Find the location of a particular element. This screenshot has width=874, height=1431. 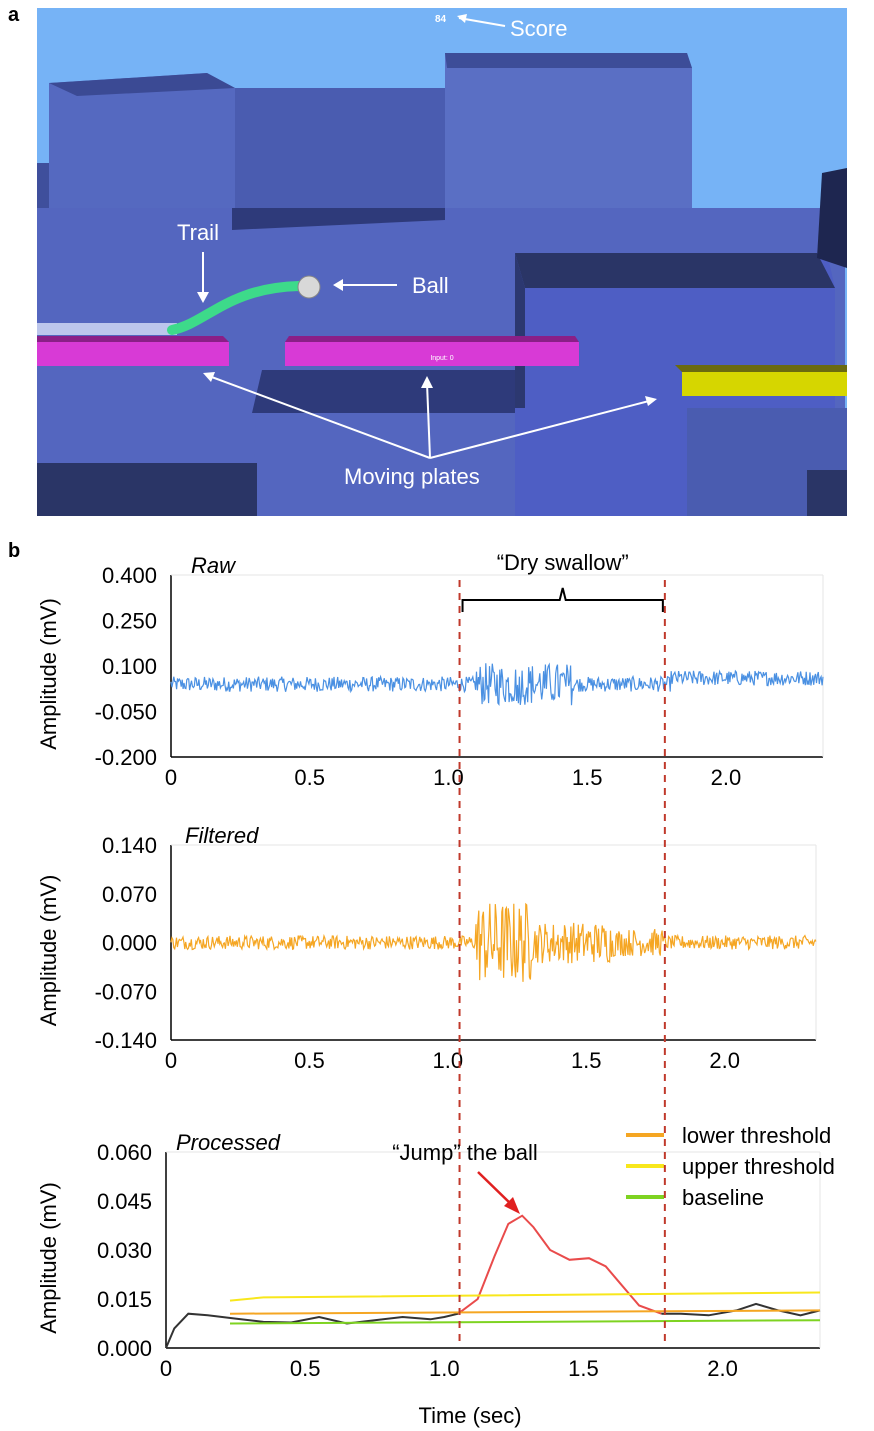

dry-swallow-brace is located at coordinates (562, 599).